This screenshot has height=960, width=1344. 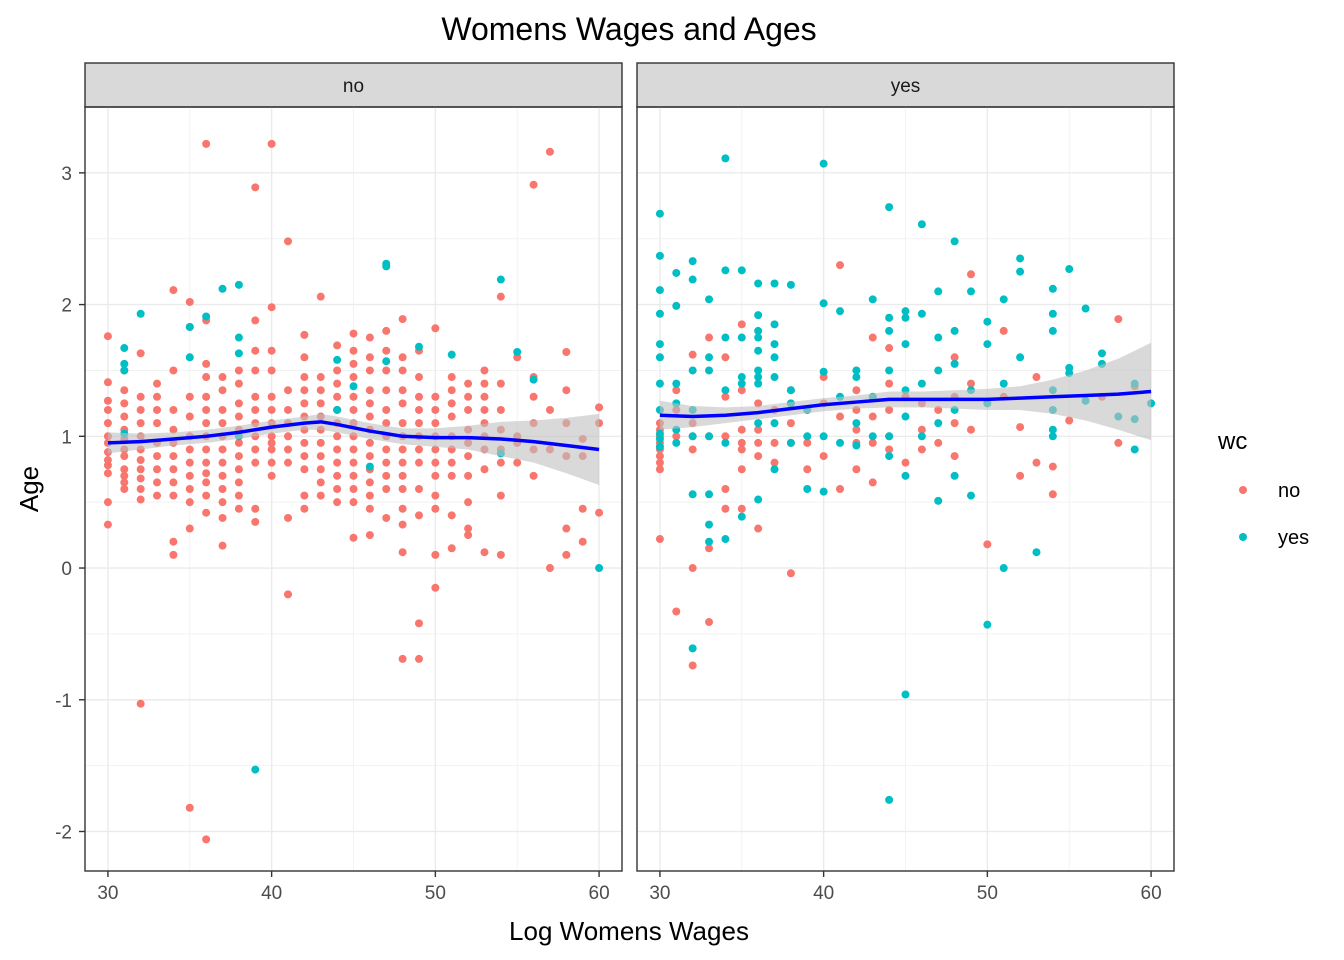 I want to click on legend-label-yes: yes, so click(x=1293, y=538).